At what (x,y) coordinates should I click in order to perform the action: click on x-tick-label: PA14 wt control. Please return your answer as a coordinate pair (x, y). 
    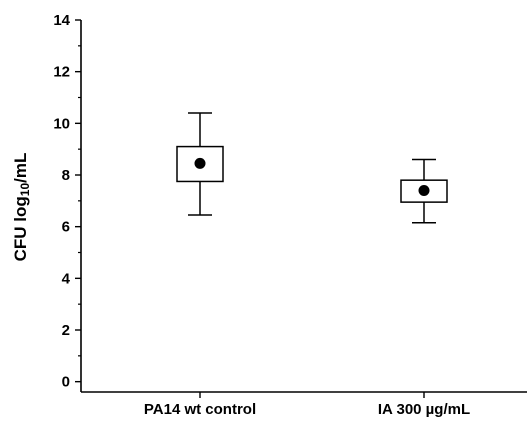
    Looking at the image, I should click on (200, 409).